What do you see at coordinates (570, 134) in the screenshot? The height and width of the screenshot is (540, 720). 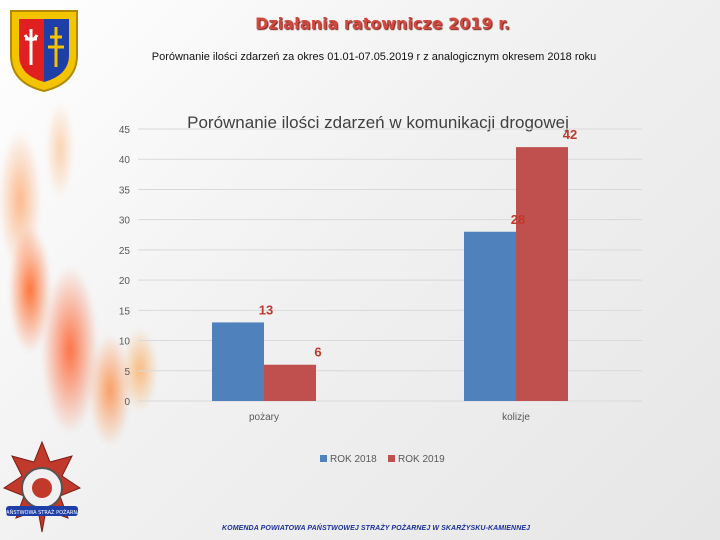 I see `data-label: 42` at bounding box center [570, 134].